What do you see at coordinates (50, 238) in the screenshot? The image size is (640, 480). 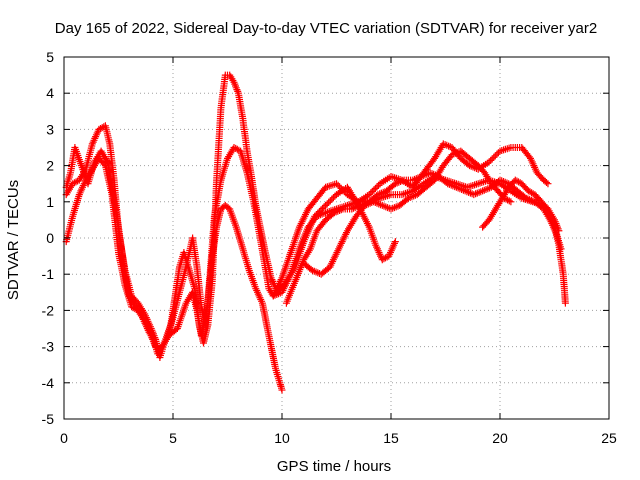 I see `y-tick-label: 0` at bounding box center [50, 238].